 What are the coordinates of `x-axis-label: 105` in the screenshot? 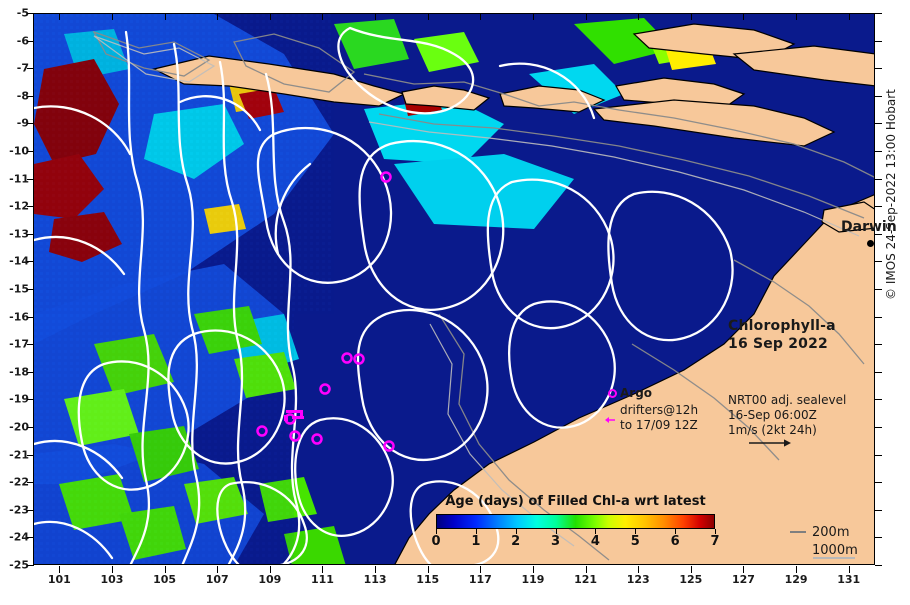 It's located at (165, 579).